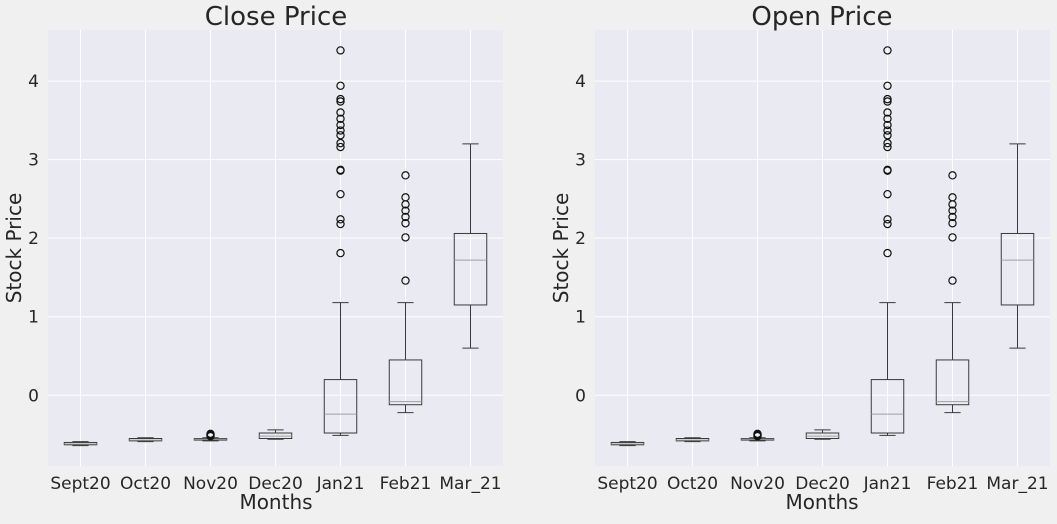 The width and height of the screenshot is (1057, 524). Describe the element at coordinates (276, 17) in the screenshot. I see `chart-title: Close Price` at that location.